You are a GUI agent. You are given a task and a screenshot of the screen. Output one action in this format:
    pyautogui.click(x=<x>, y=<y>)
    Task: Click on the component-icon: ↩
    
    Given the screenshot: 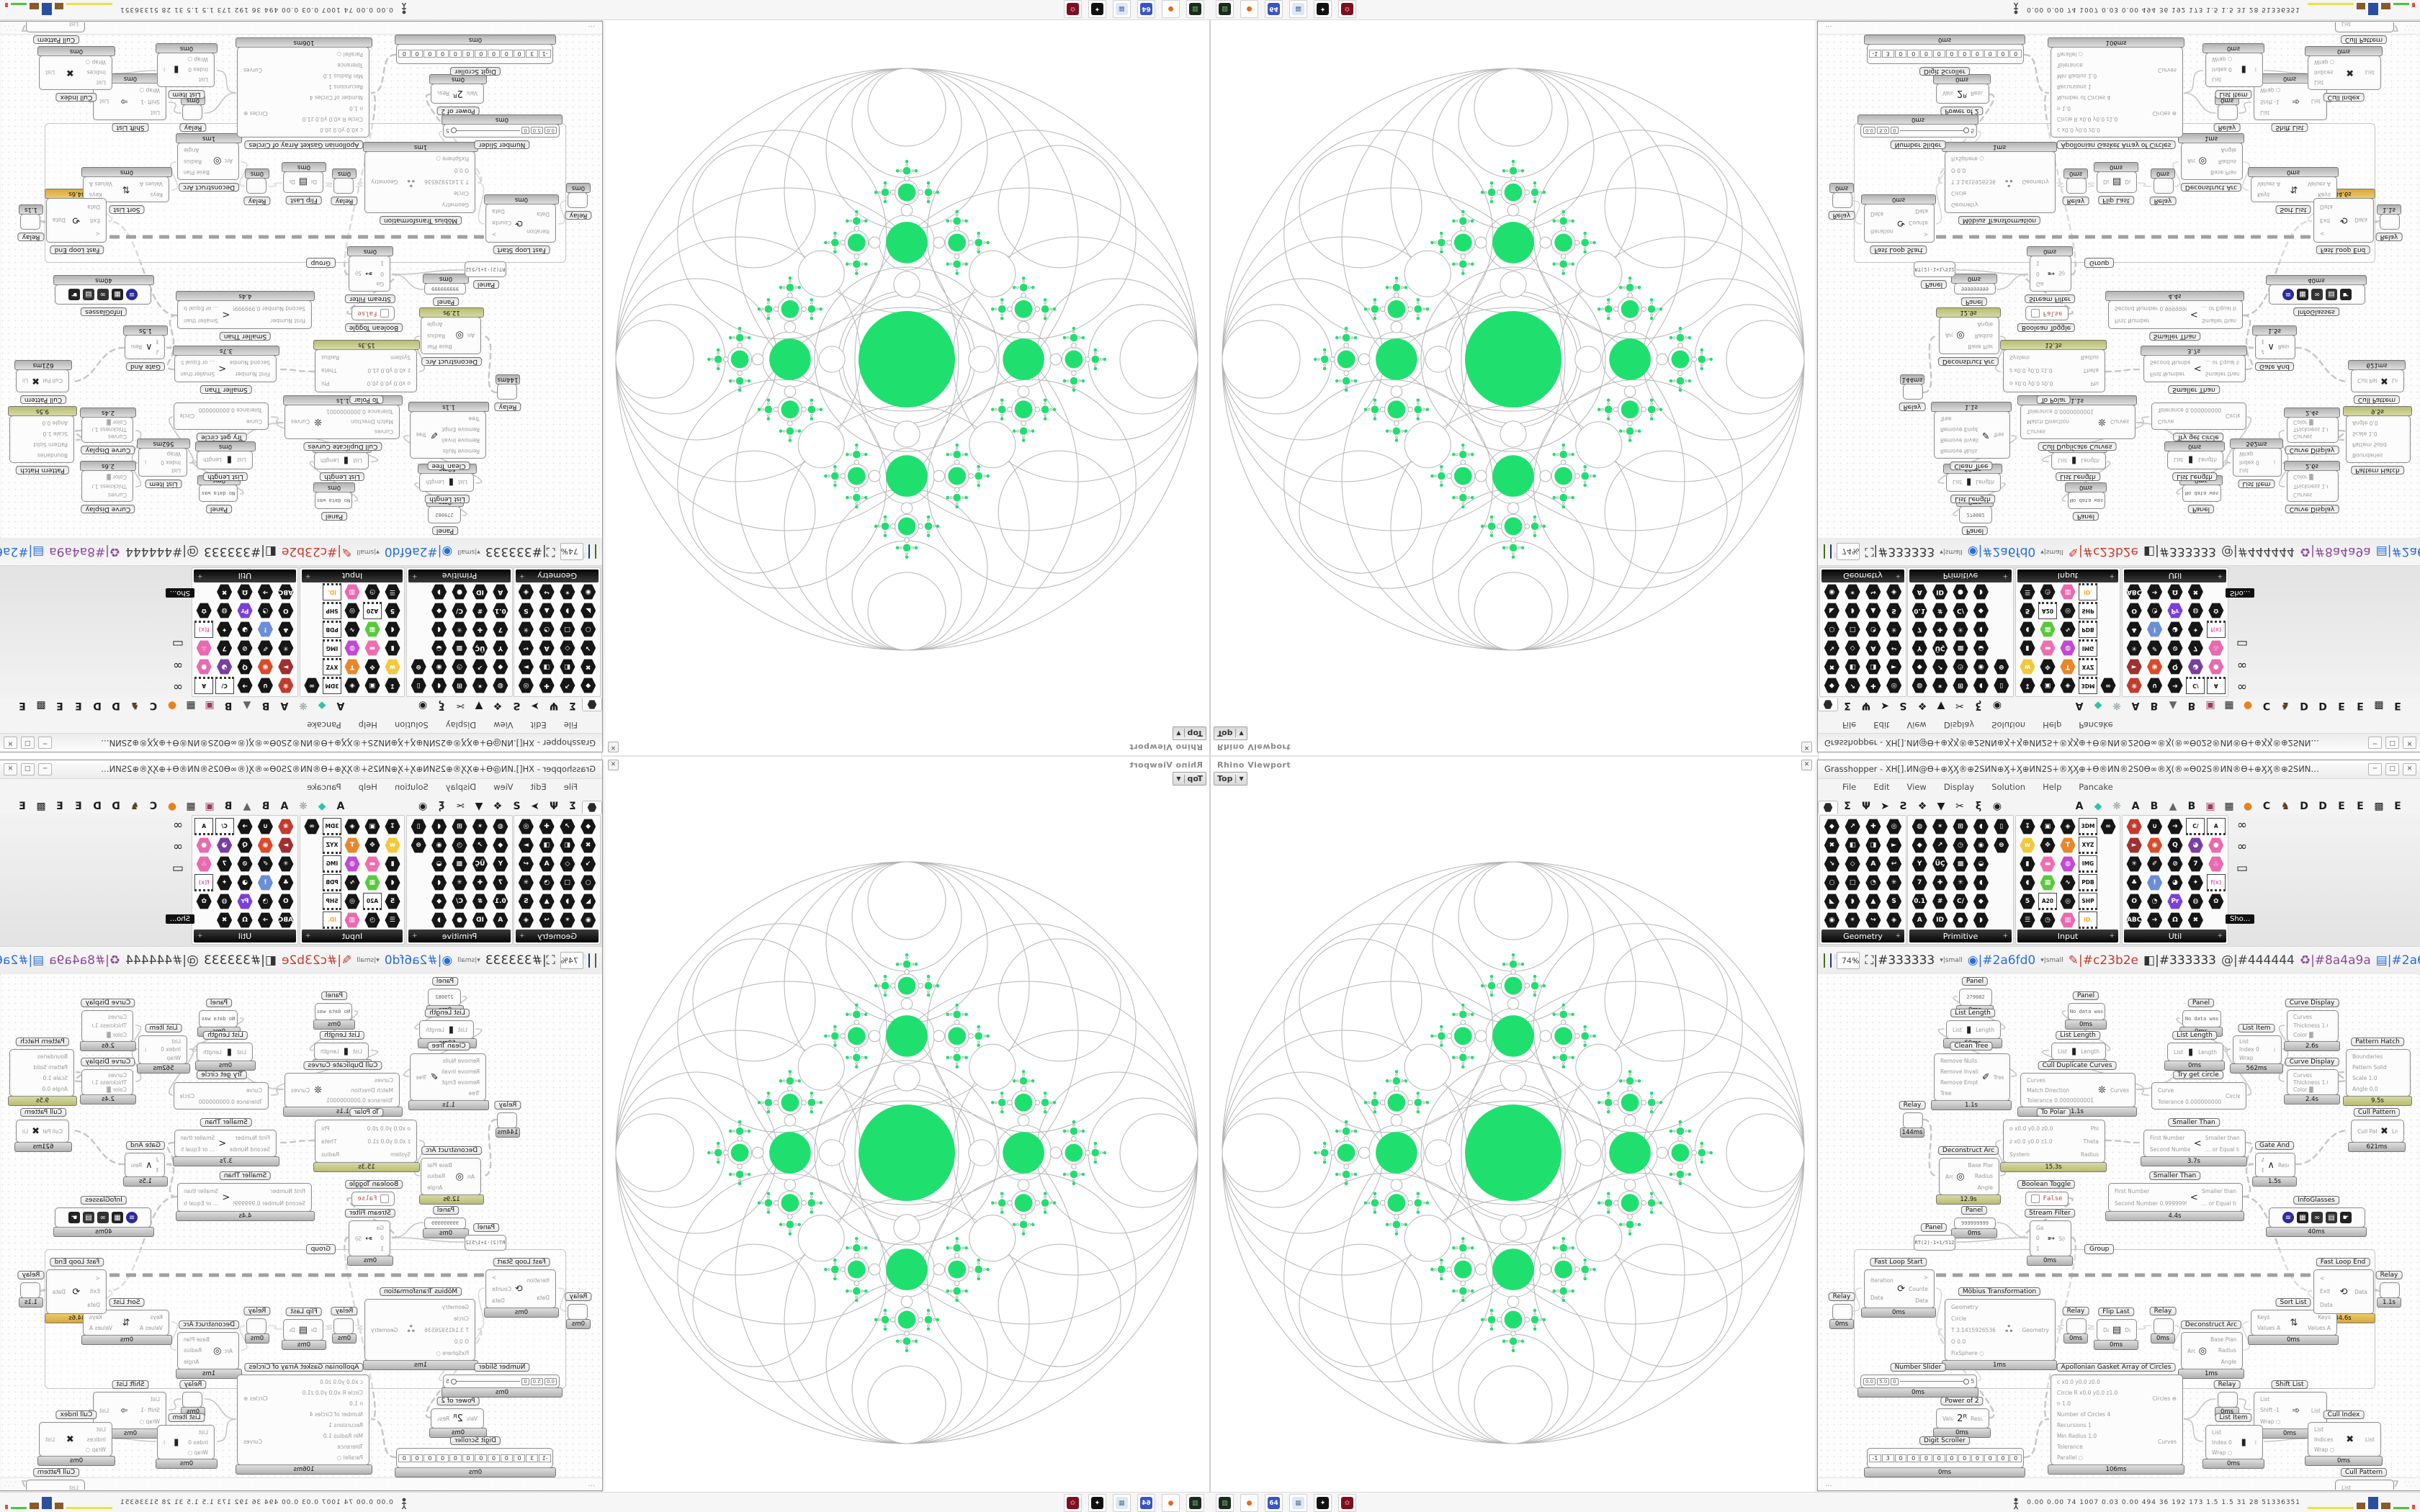 What is the action you would take?
    pyautogui.click(x=1894, y=864)
    